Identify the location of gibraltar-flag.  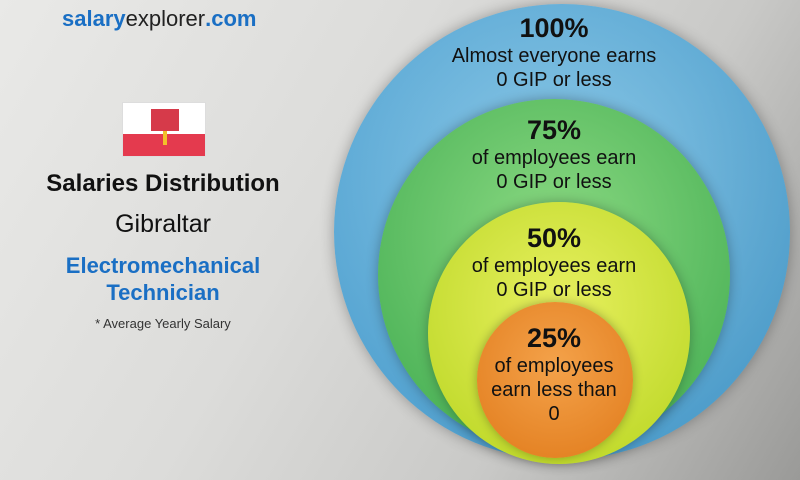
(164, 129).